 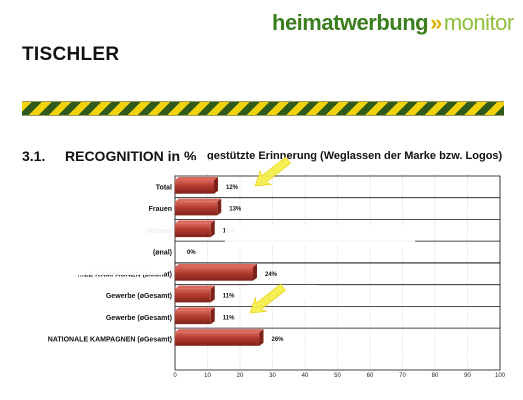 What do you see at coordinates (402, 376) in the screenshot?
I see `x-tick-label: 70` at bounding box center [402, 376].